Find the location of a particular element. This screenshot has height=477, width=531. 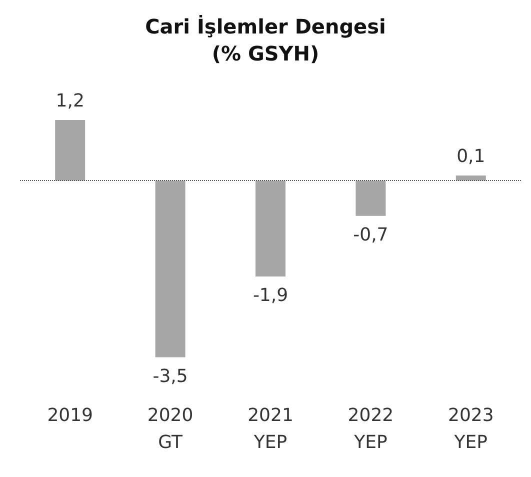

data-label: -1,9 is located at coordinates (270, 295).